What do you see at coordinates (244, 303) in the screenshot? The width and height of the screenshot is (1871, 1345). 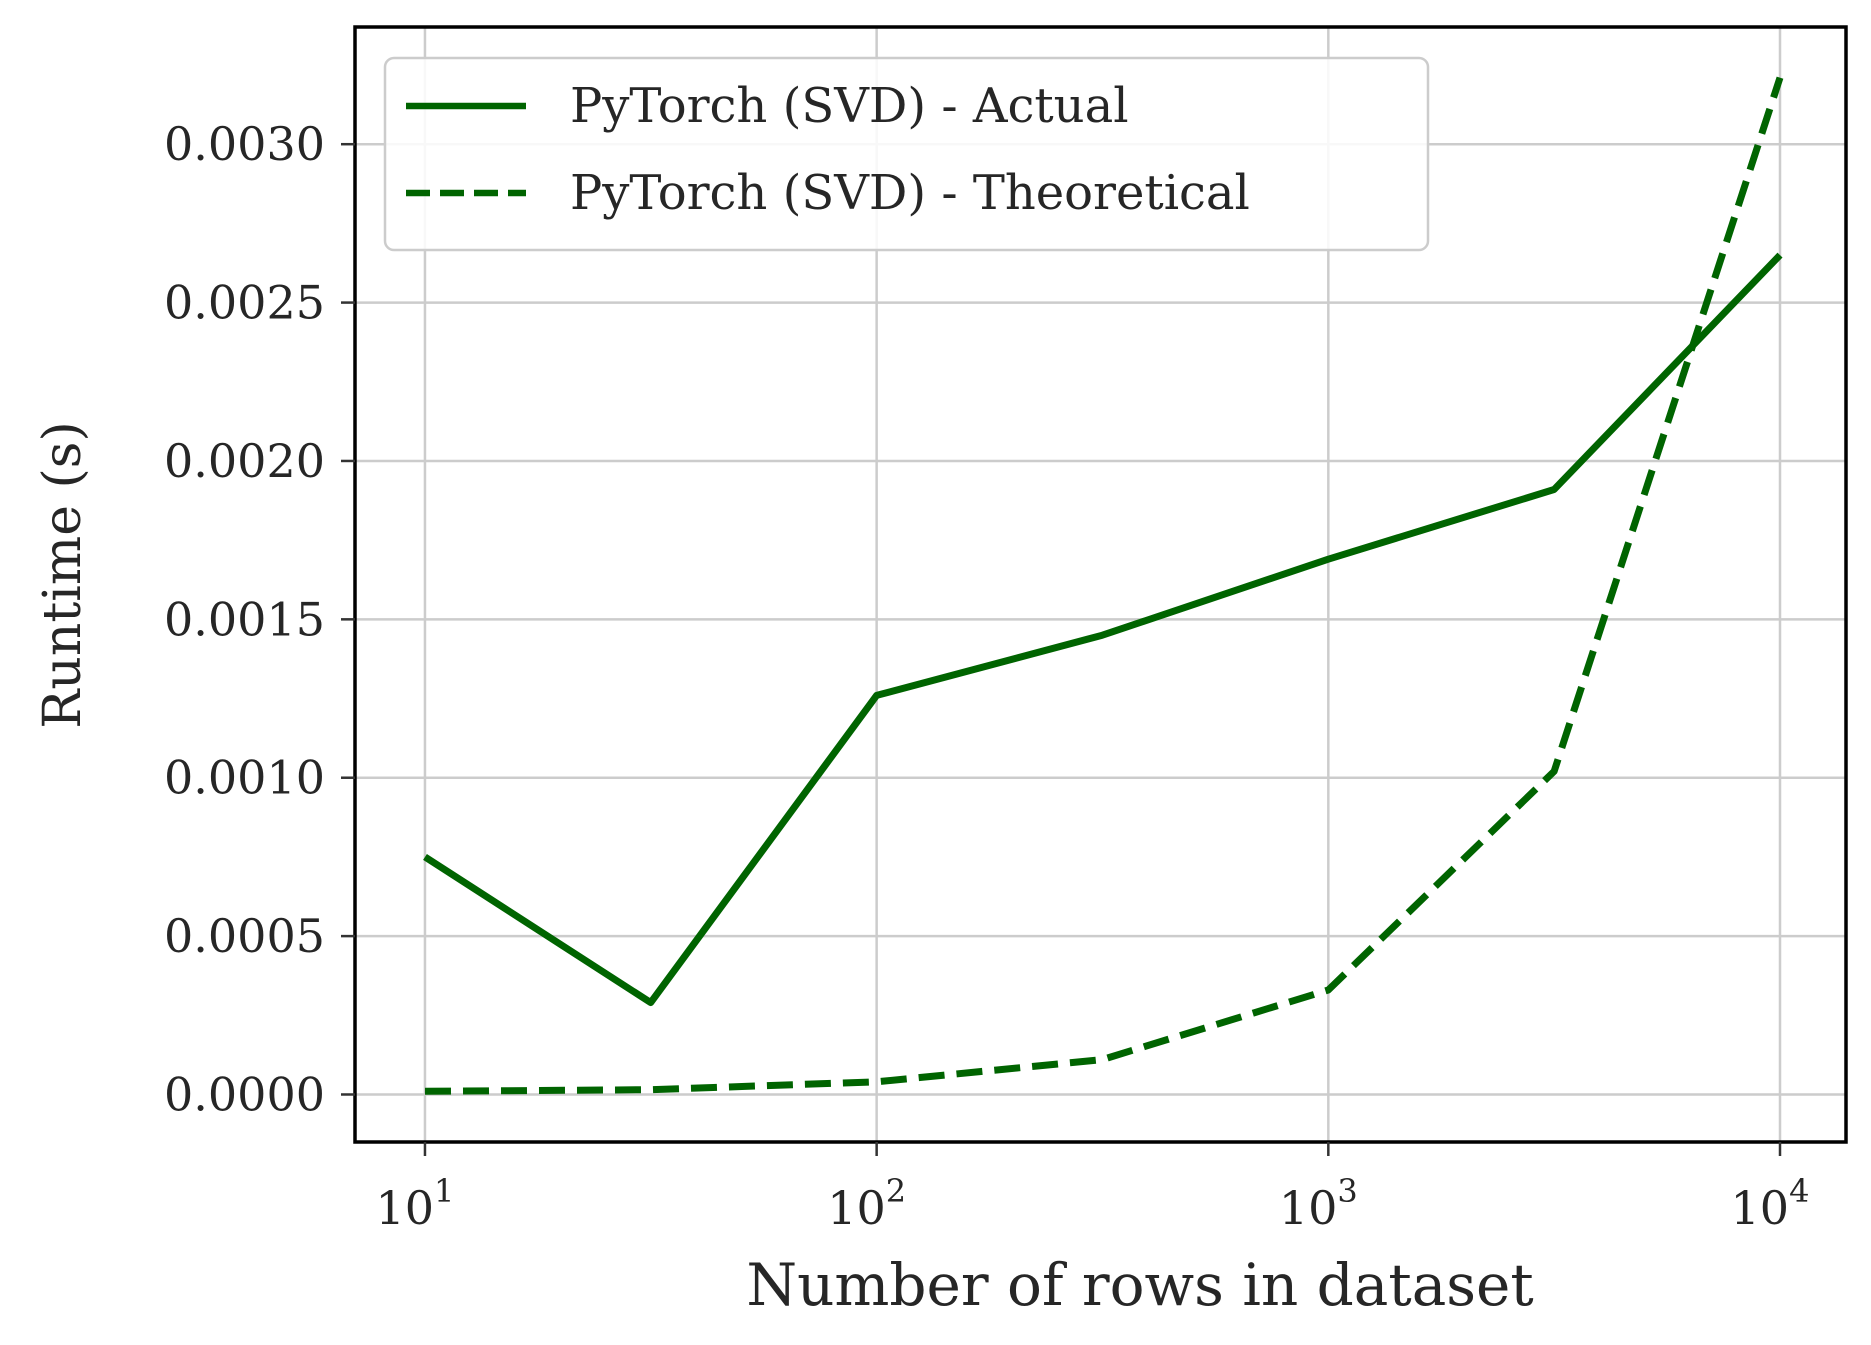 I see `y-tick-label: 0.0025` at bounding box center [244, 303].